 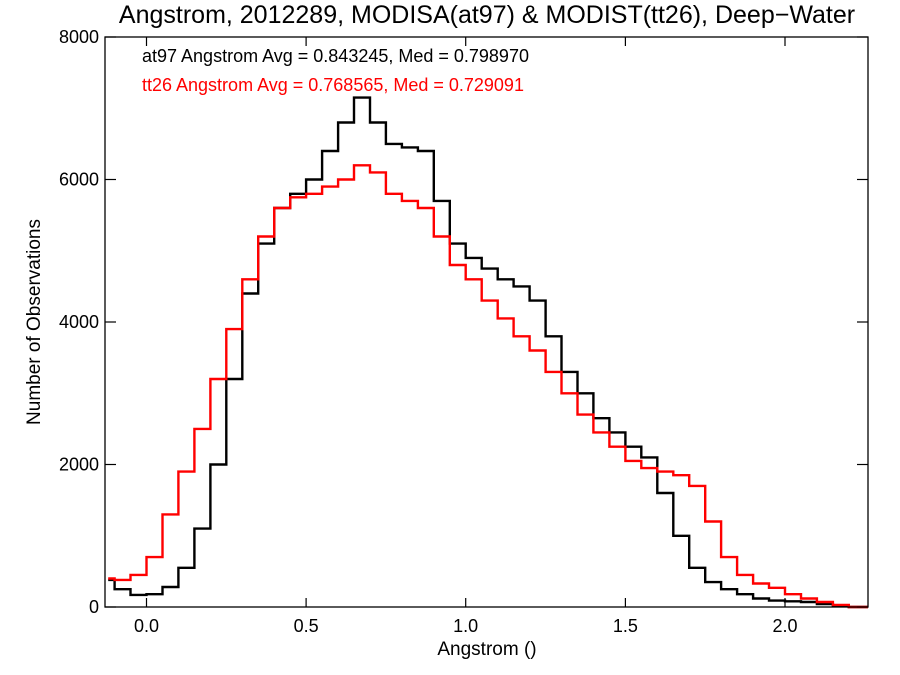 I want to click on x-tick-label: 0.5, so click(x=306, y=626).